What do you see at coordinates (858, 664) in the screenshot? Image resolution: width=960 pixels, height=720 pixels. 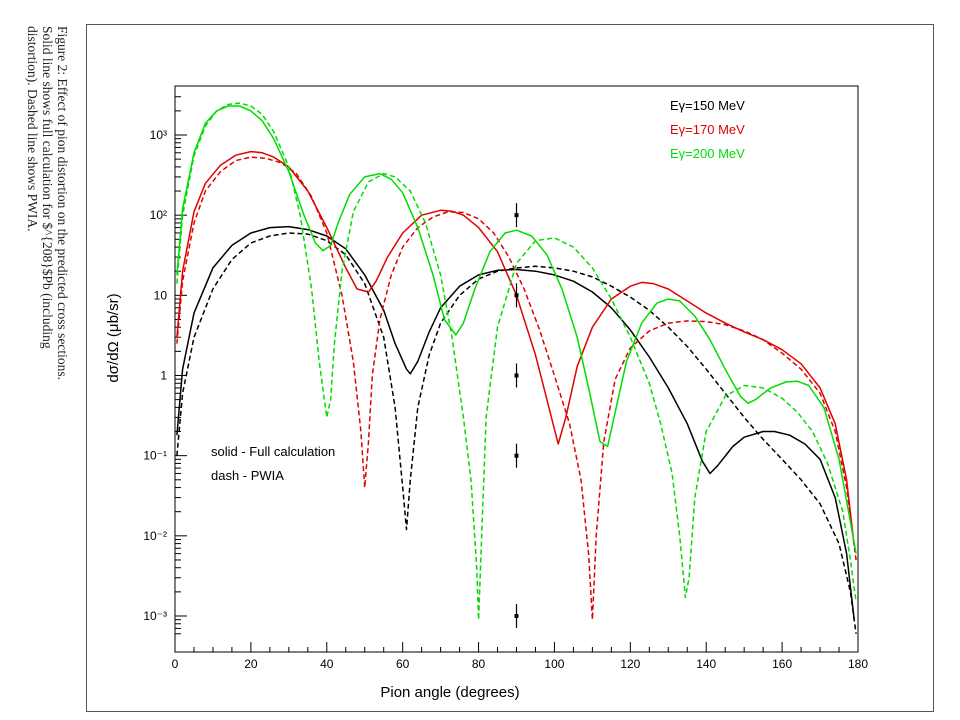 I see `x-tick-label: 180` at bounding box center [858, 664].